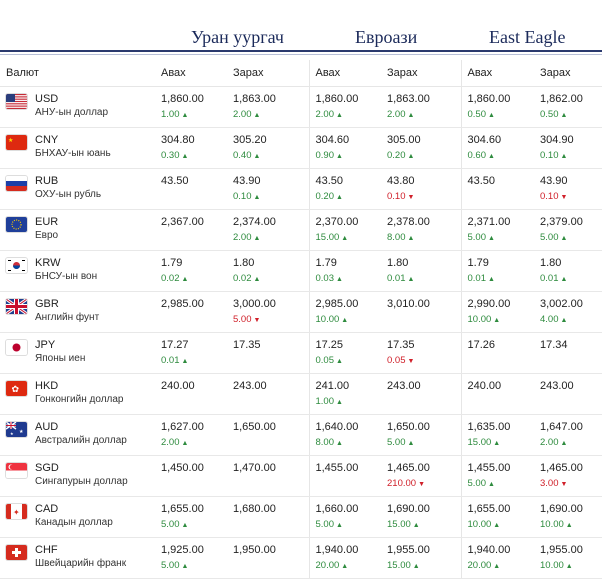  What do you see at coordinates (386, 37) in the screenshot?
I see `bank-name-euroasia: Евроази` at bounding box center [386, 37].